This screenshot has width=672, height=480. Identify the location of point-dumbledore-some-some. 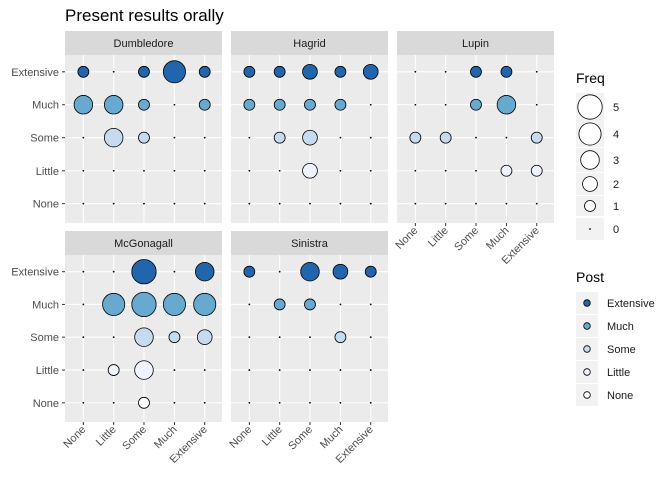
(144, 137).